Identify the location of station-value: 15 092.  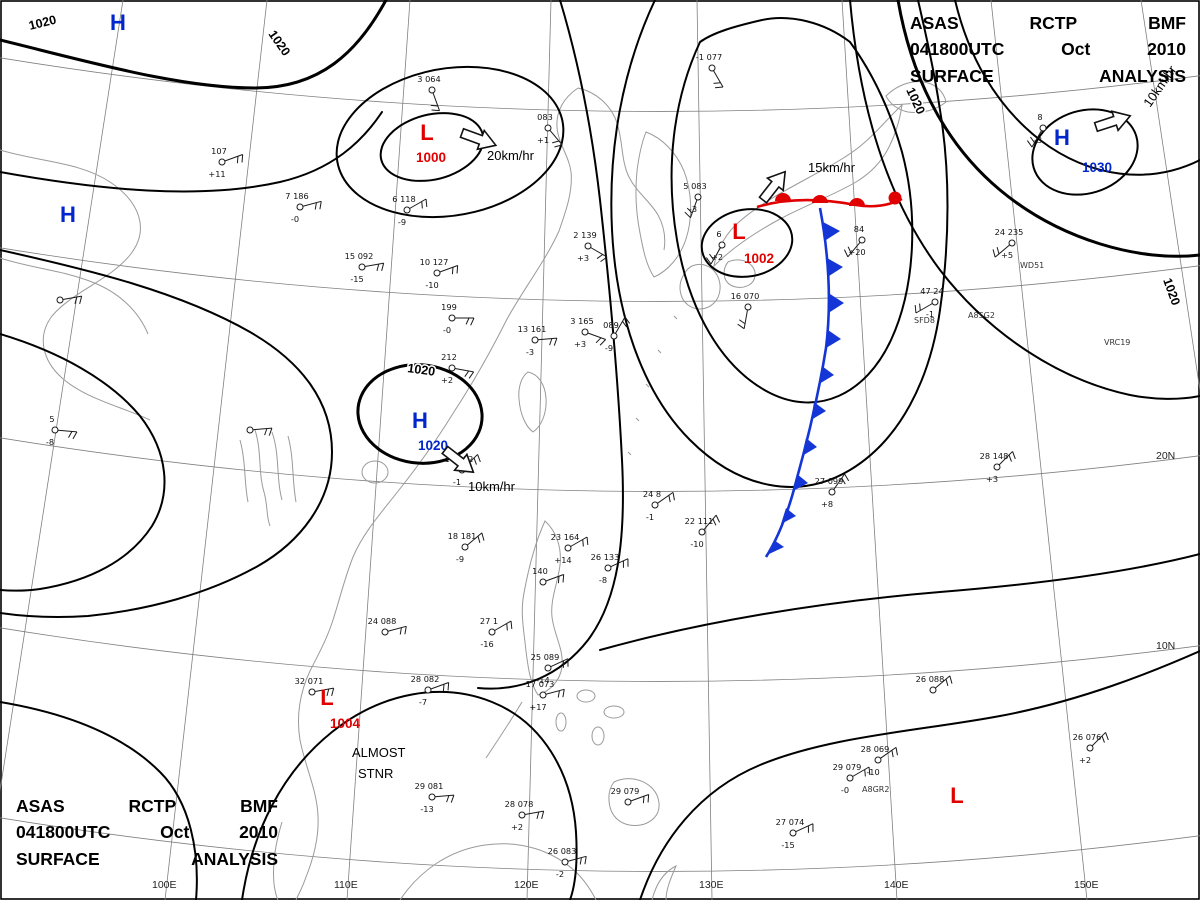
(359, 256).